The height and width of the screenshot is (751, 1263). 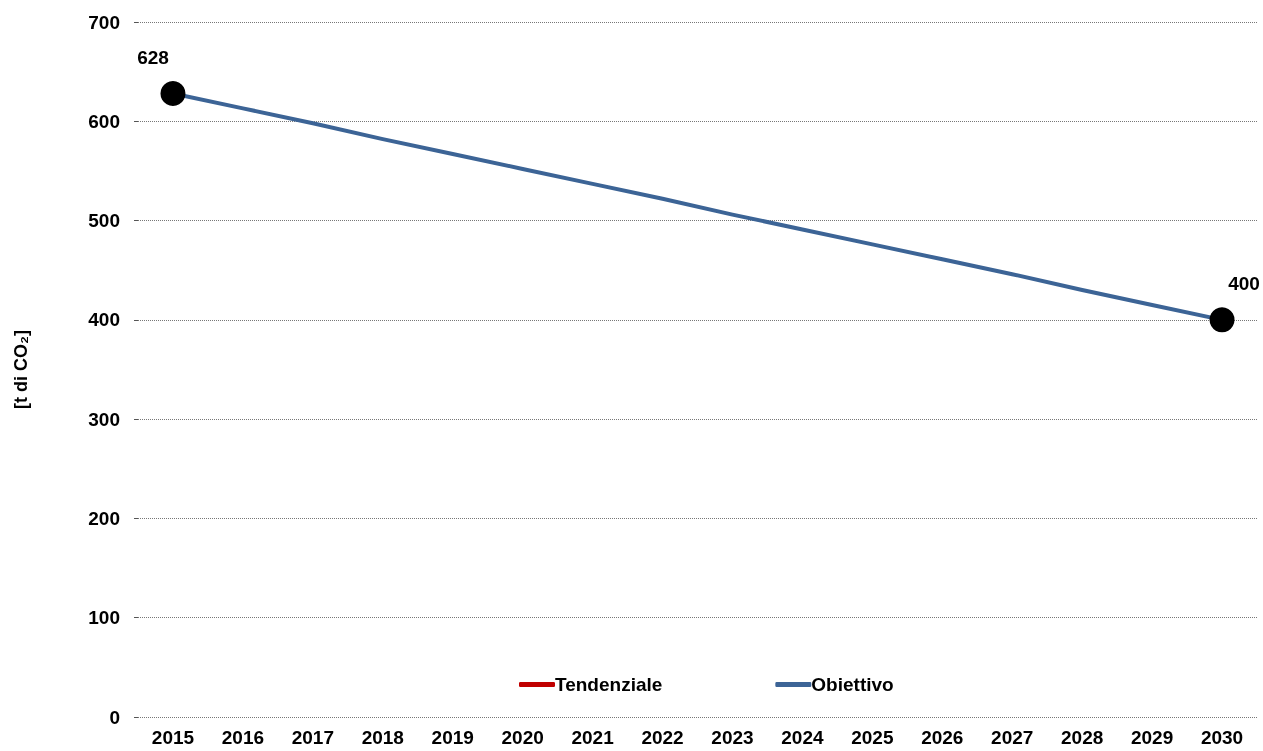 I want to click on x-tick-label: 2030, so click(x=1222, y=737).